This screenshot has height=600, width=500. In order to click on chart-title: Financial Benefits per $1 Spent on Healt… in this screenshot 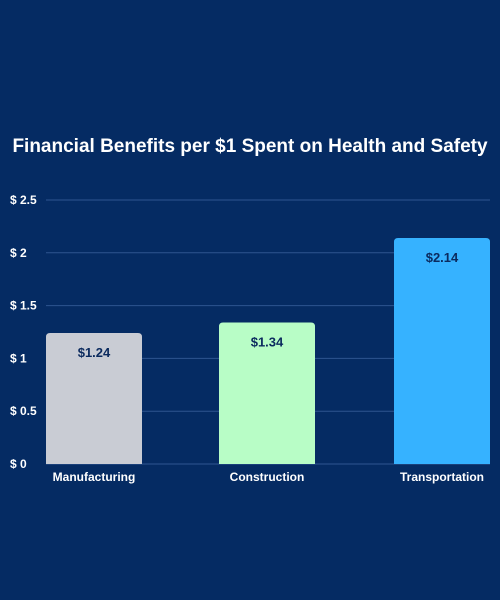, I will do `click(250, 146)`.